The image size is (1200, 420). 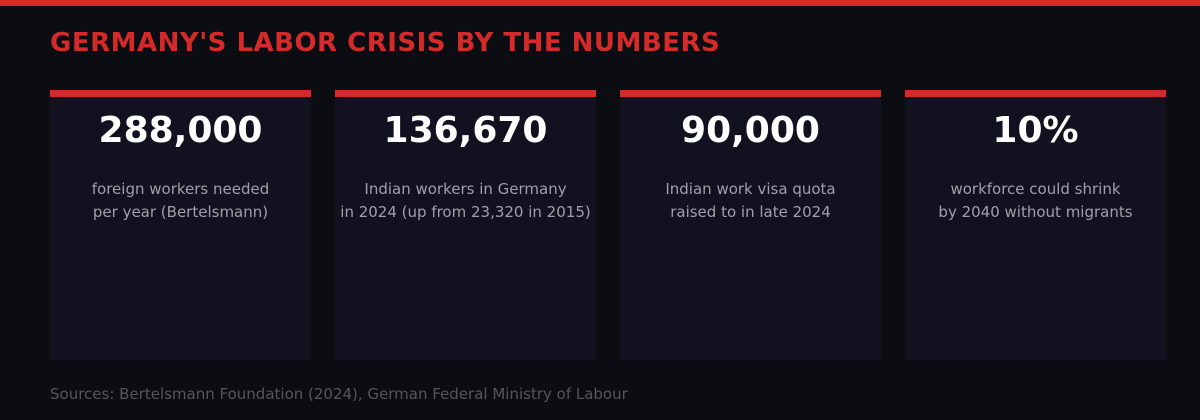 What do you see at coordinates (1035, 212) in the screenshot?
I see `description-line: by 2040 without migrants` at bounding box center [1035, 212].